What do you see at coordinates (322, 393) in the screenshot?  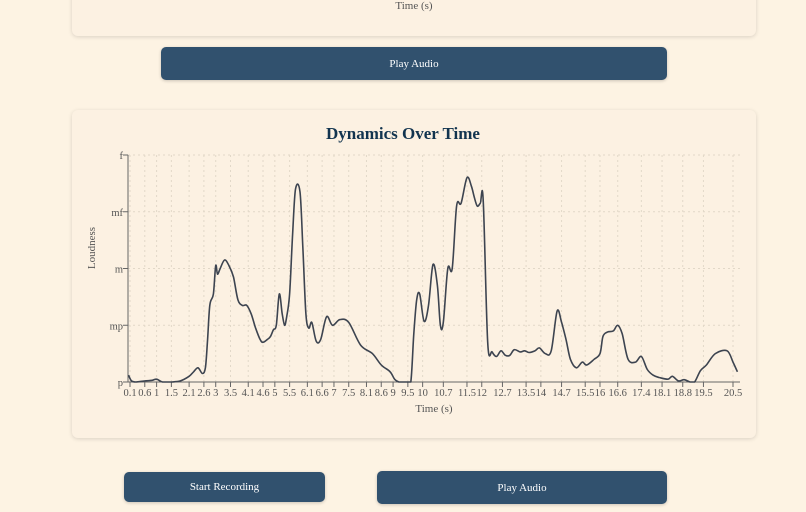 I see `x-tick-label: 6.6` at bounding box center [322, 393].